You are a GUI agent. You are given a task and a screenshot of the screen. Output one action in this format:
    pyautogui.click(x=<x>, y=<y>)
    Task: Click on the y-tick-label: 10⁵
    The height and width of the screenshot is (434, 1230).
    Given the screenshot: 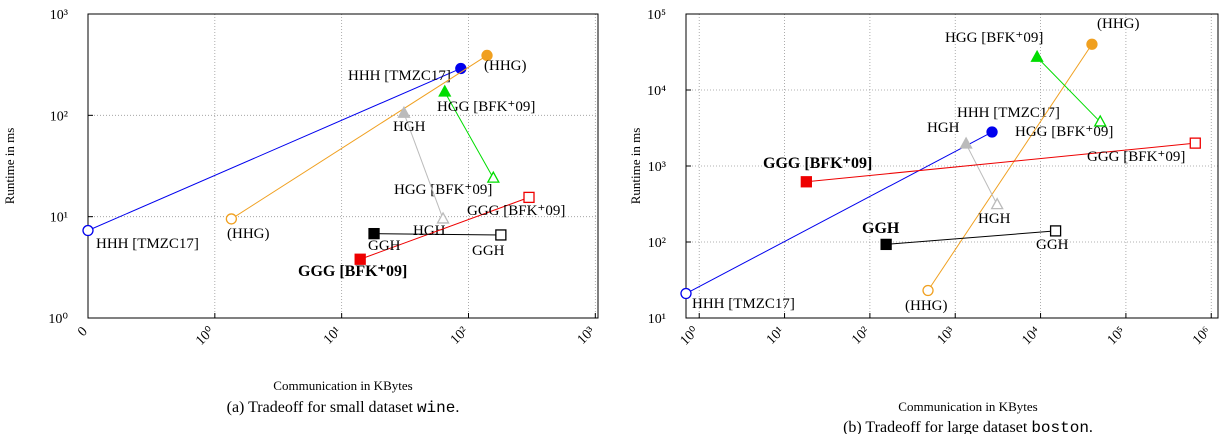 What is the action you would take?
    pyautogui.click(x=656, y=15)
    